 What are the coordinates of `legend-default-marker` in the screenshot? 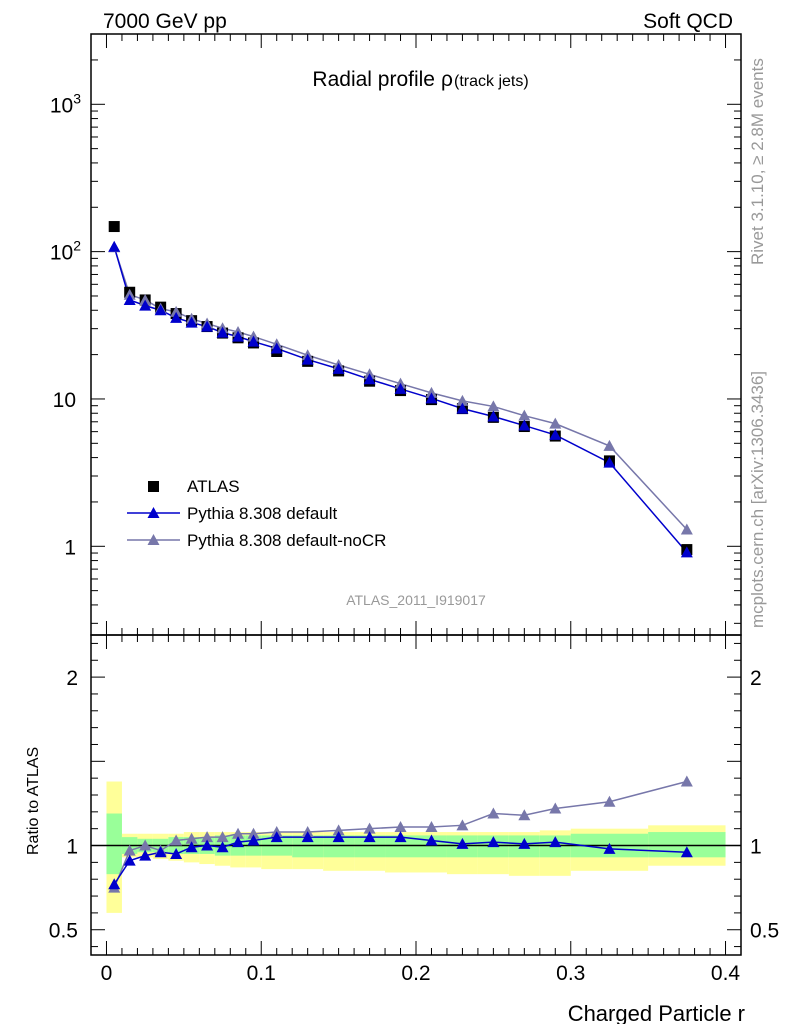 It's located at (153, 512).